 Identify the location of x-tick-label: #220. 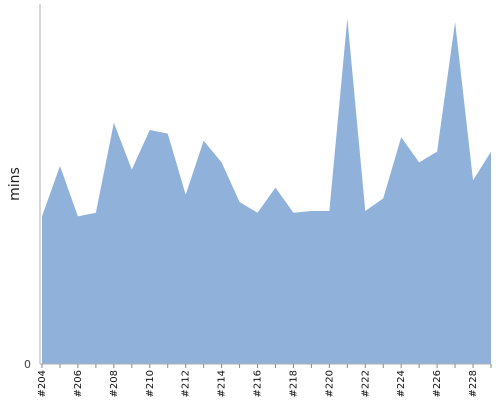
(329, 383).